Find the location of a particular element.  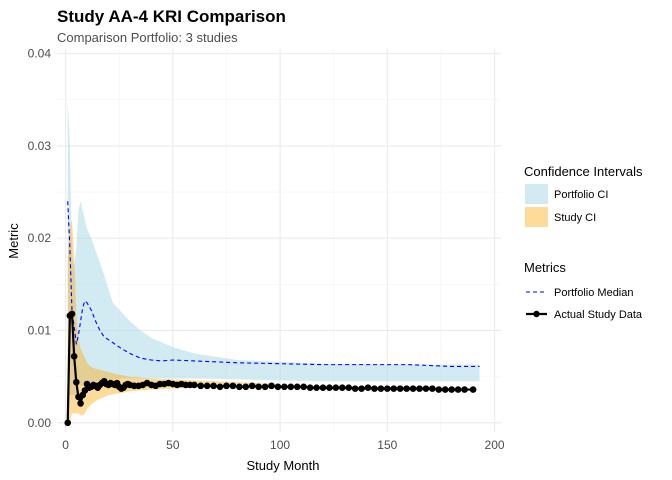

legend-study-ci-label: Study CI is located at coordinates (575, 218).